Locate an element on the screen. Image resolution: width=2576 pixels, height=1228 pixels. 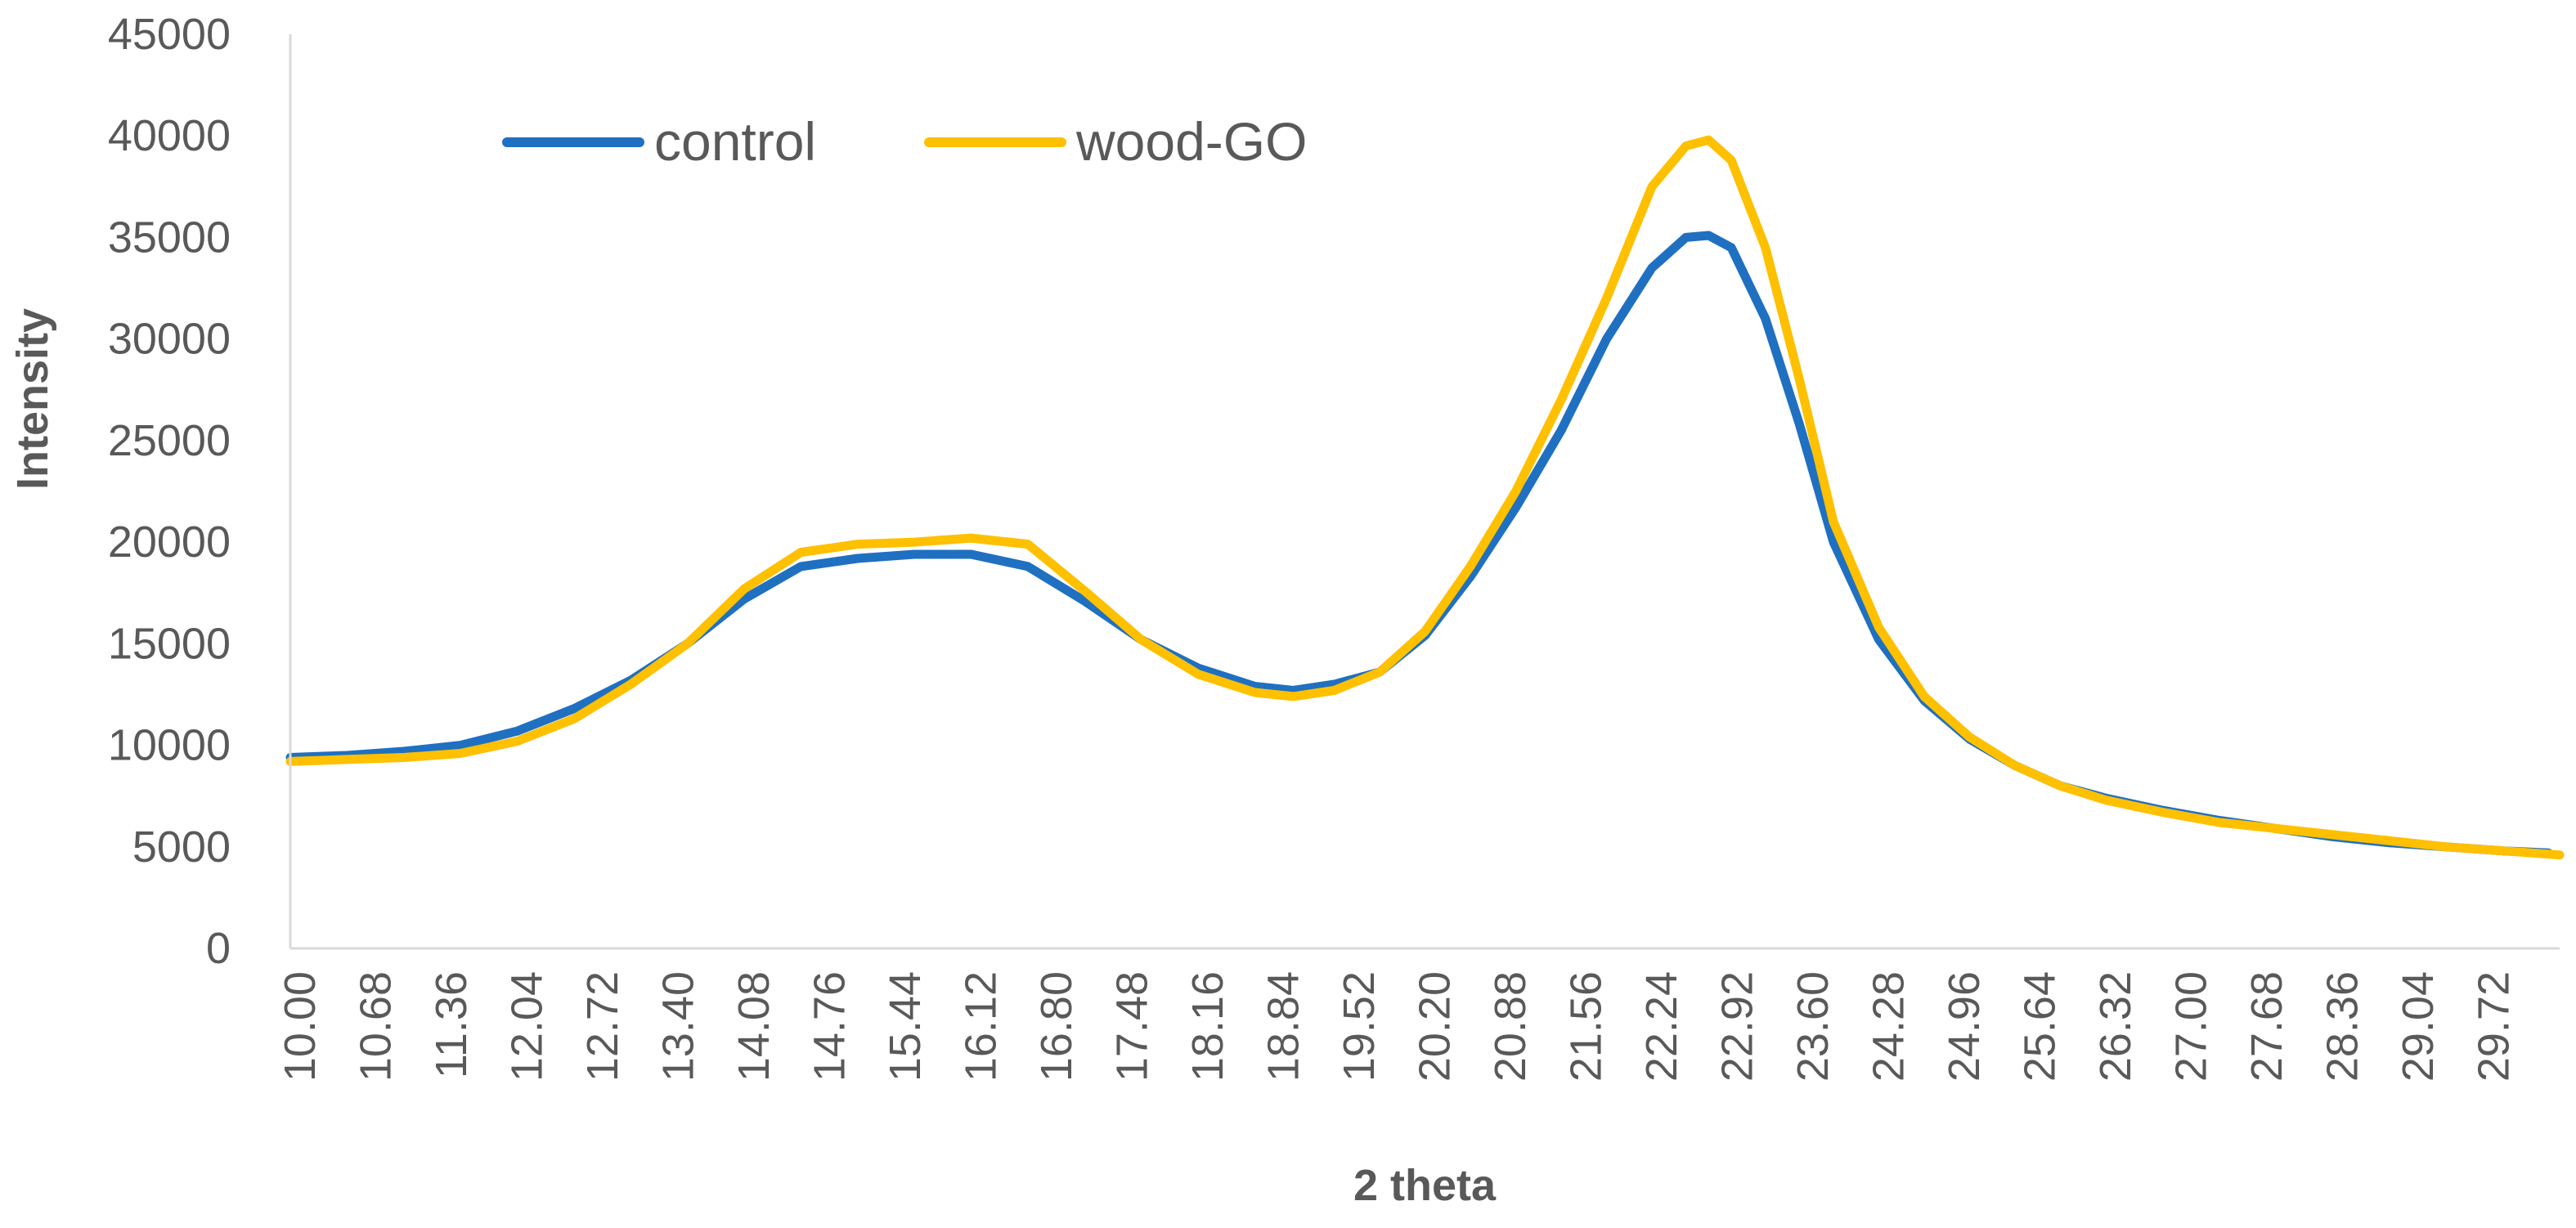
y-tick-label: 20000 is located at coordinates (169, 543).